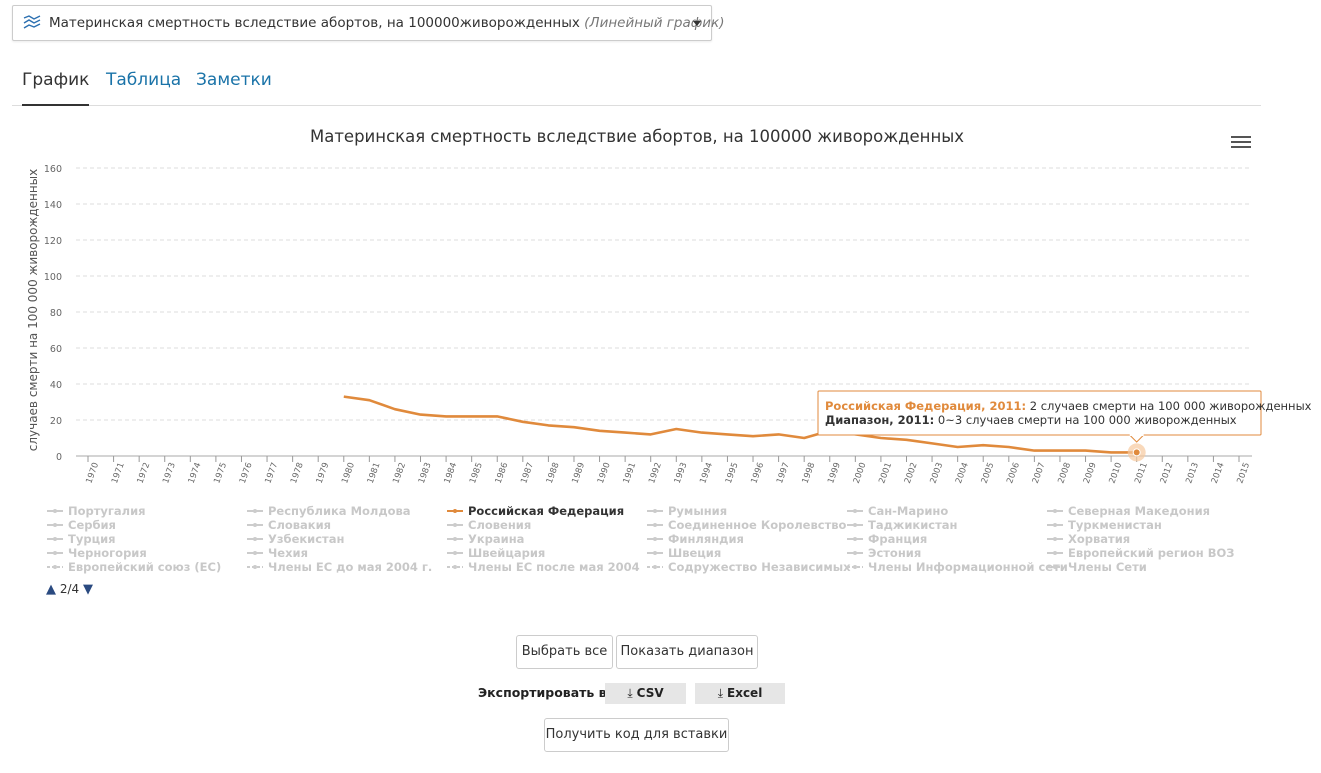  Describe the element at coordinates (1104, 525) in the screenshot. I see `legend-item: Туркменистан` at that location.